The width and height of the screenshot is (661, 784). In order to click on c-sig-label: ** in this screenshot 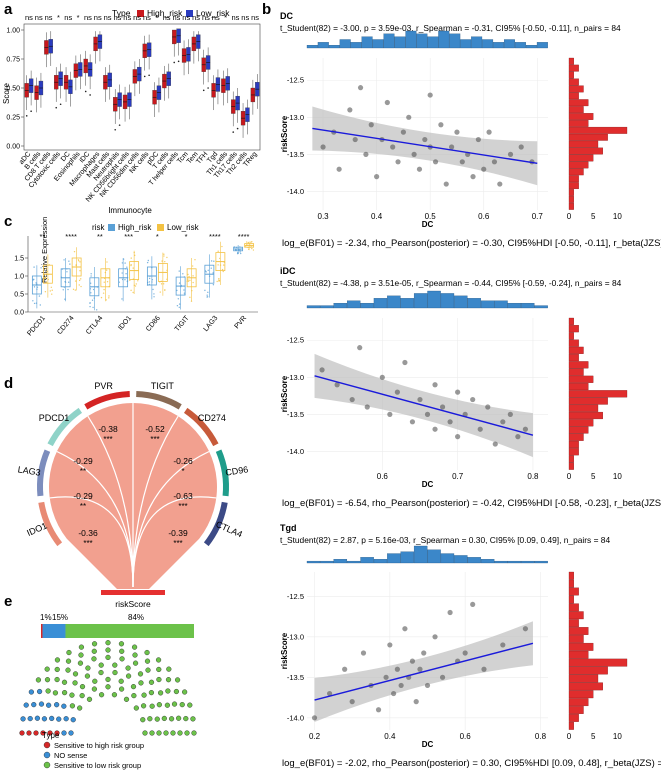, I will do `click(42, 236)`.